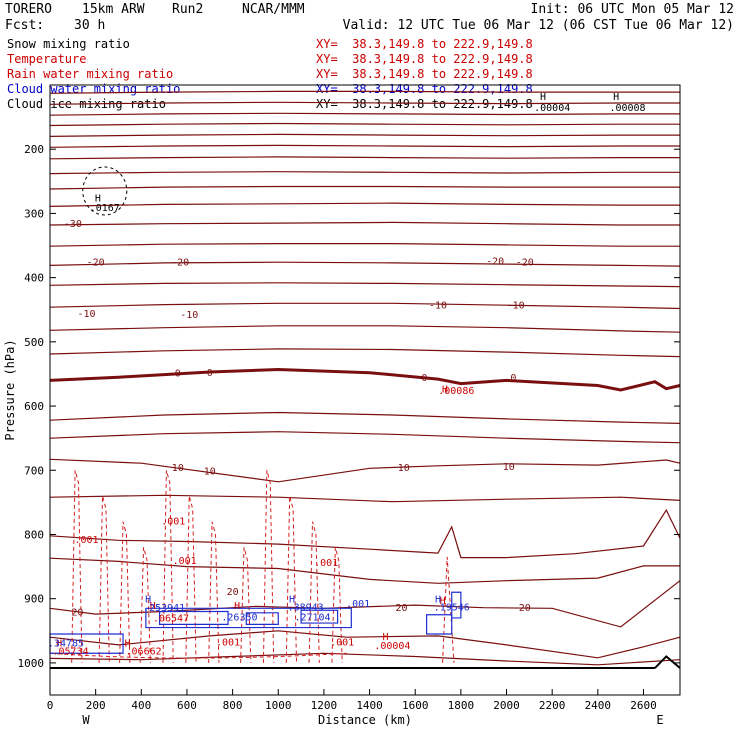 This screenshot has height=740, width=740. What do you see at coordinates (34, 406) in the screenshot?
I see `y-tick-label: 600` at bounding box center [34, 406].